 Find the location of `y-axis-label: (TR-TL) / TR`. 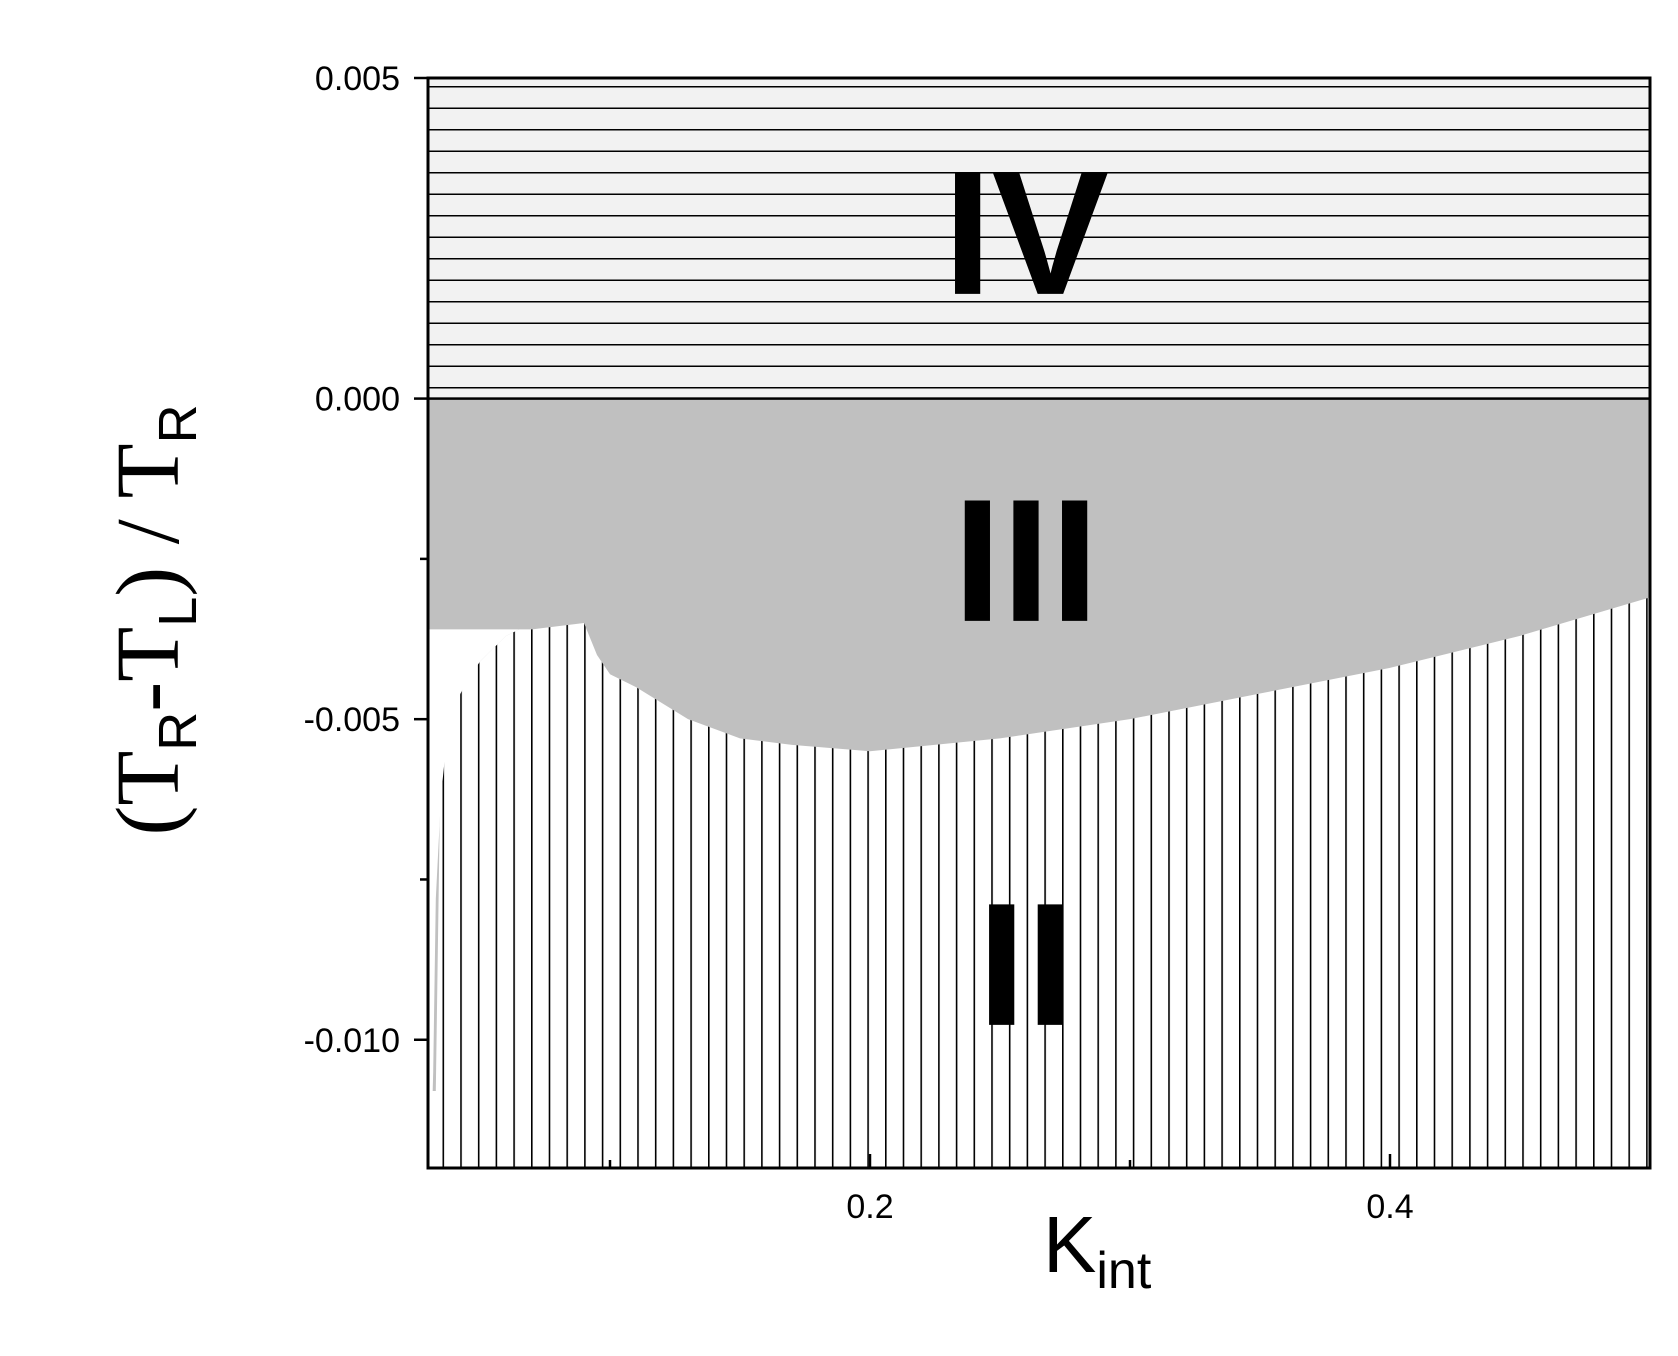

y-axis-label: (TR-TL) / TR is located at coordinates (153, 619).